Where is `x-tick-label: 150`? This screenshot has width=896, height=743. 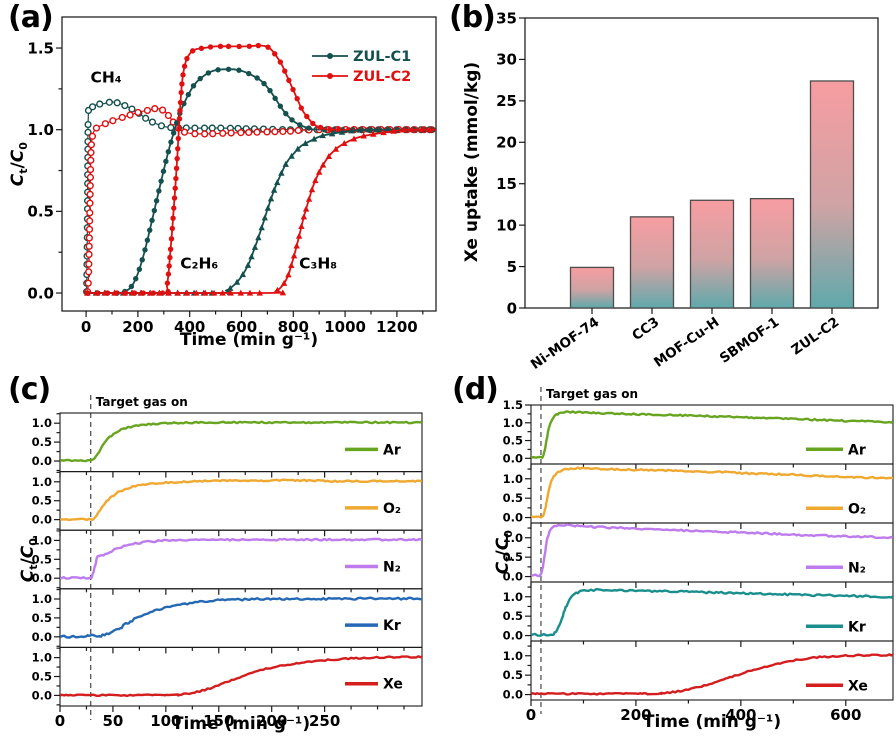
x-tick-label: 150 is located at coordinates (218, 721).